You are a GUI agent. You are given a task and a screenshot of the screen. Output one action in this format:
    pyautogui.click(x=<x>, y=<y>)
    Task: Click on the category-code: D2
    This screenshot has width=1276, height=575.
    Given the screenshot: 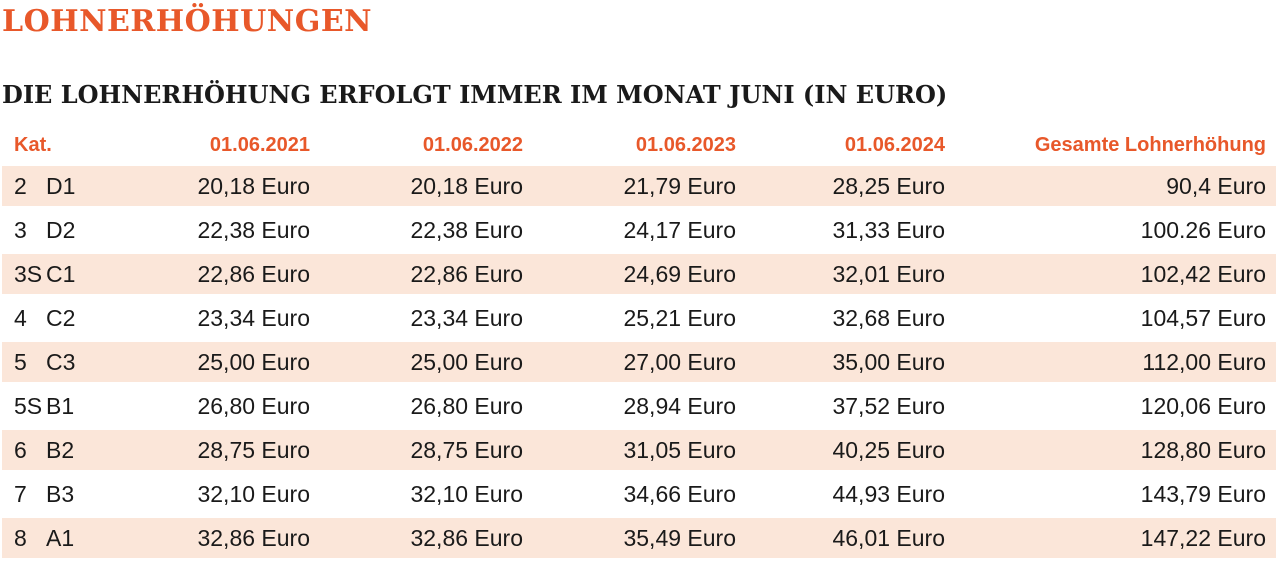 What is the action you would take?
    pyautogui.click(x=61, y=229)
    